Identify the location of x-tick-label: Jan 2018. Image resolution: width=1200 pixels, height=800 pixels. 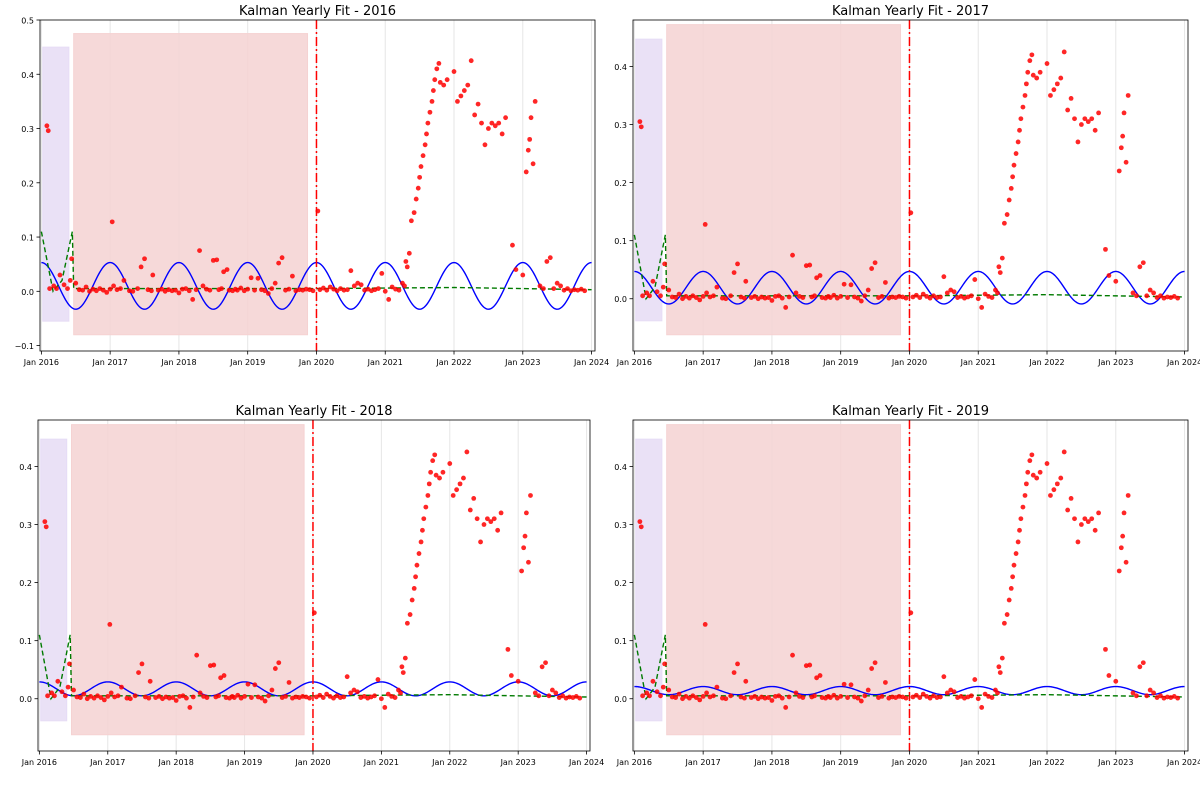
(178, 362).